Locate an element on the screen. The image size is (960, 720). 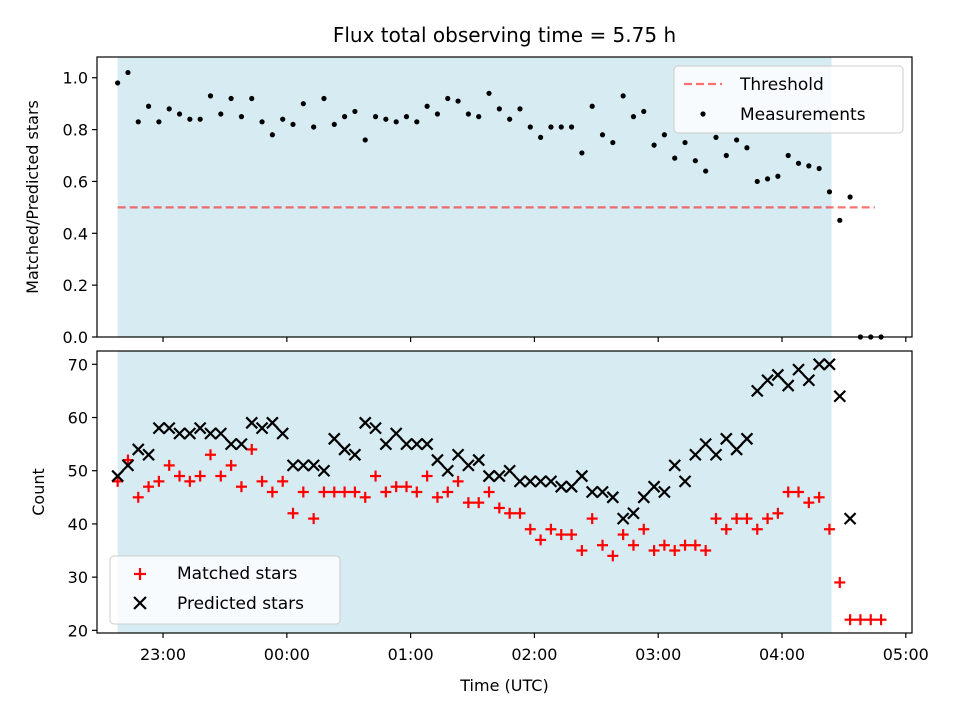
ratio-y-tick-label: 0.2 is located at coordinates (75, 285).